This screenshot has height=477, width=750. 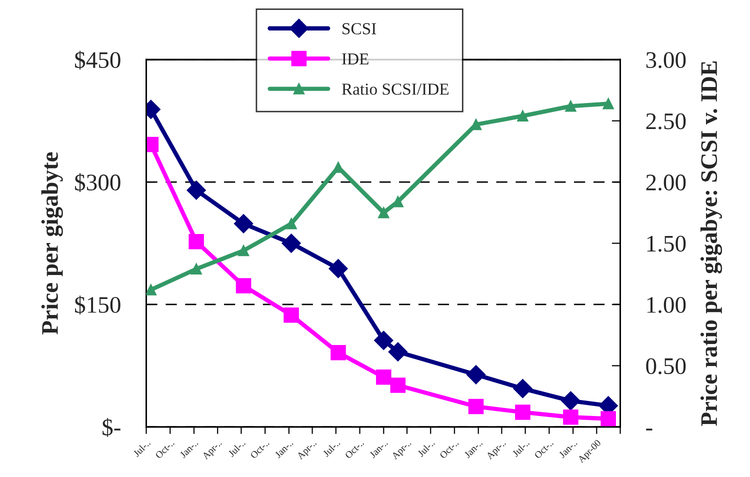 What do you see at coordinates (711, 243) in the screenshot?
I see `y2-axis-title: Price ratio per gigabye: SCSI v. IDE` at bounding box center [711, 243].